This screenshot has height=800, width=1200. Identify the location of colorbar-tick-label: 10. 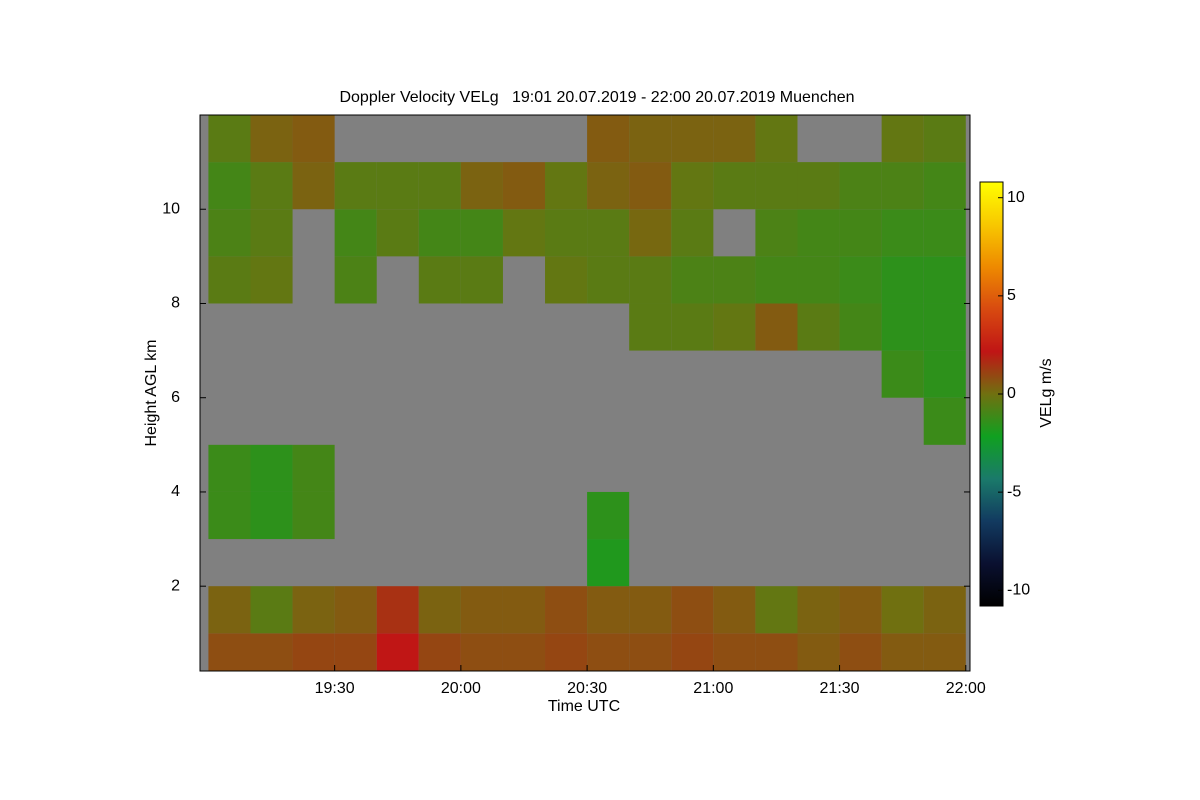
(1016, 197).